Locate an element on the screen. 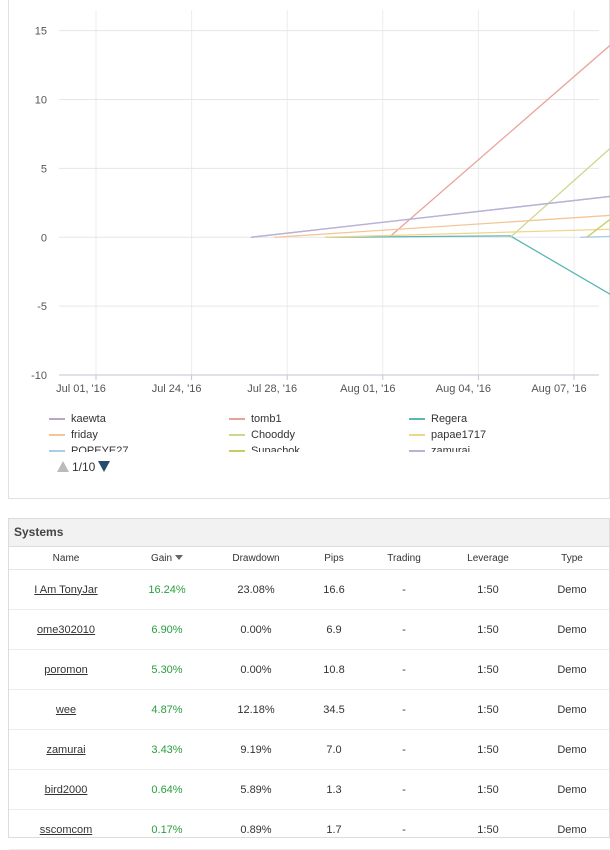 This screenshot has width=610, height=850. system-name-link: zamurai is located at coordinates (65, 750).